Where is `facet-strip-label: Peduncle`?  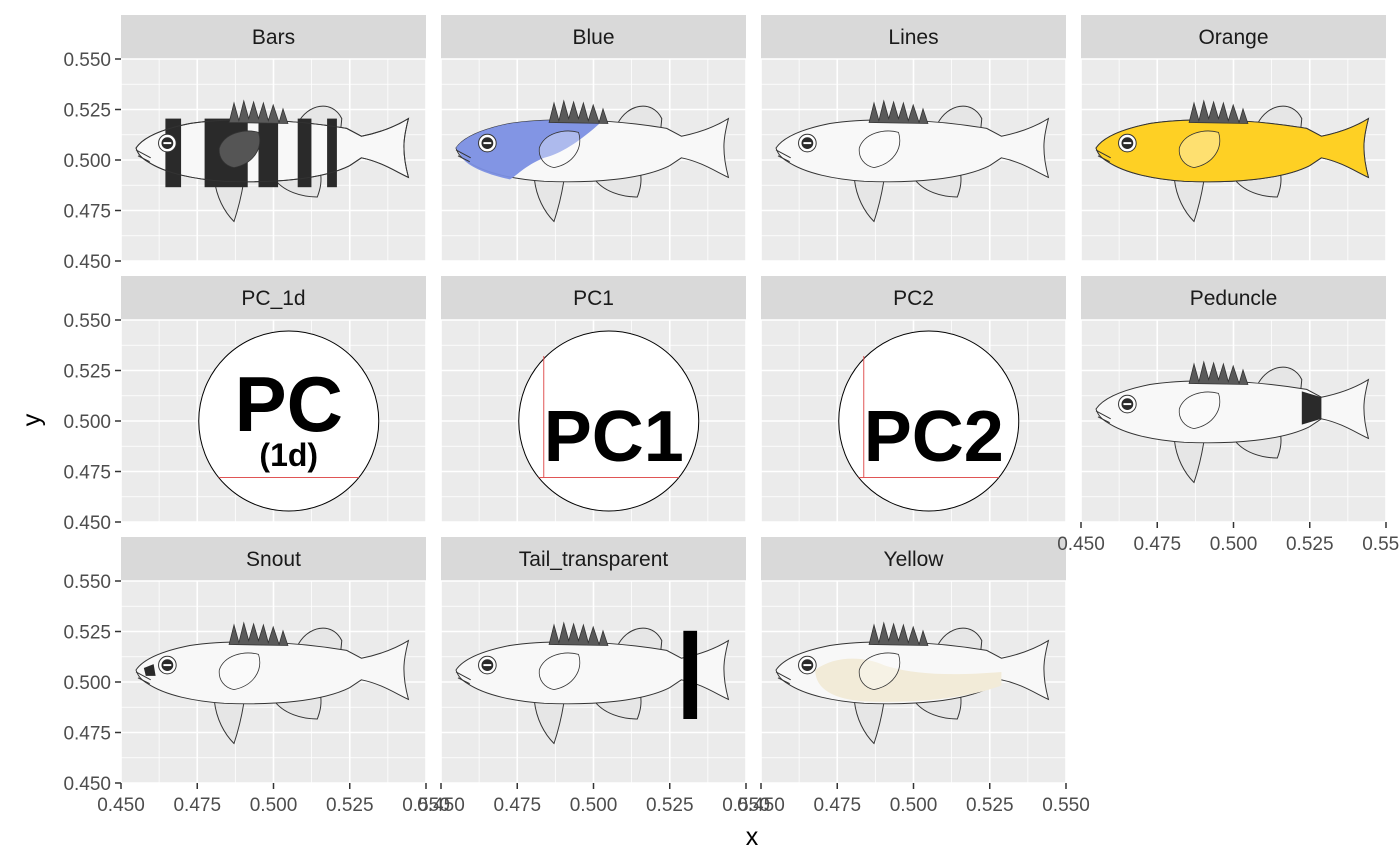
facet-strip-label: Peduncle is located at coordinates (1234, 298).